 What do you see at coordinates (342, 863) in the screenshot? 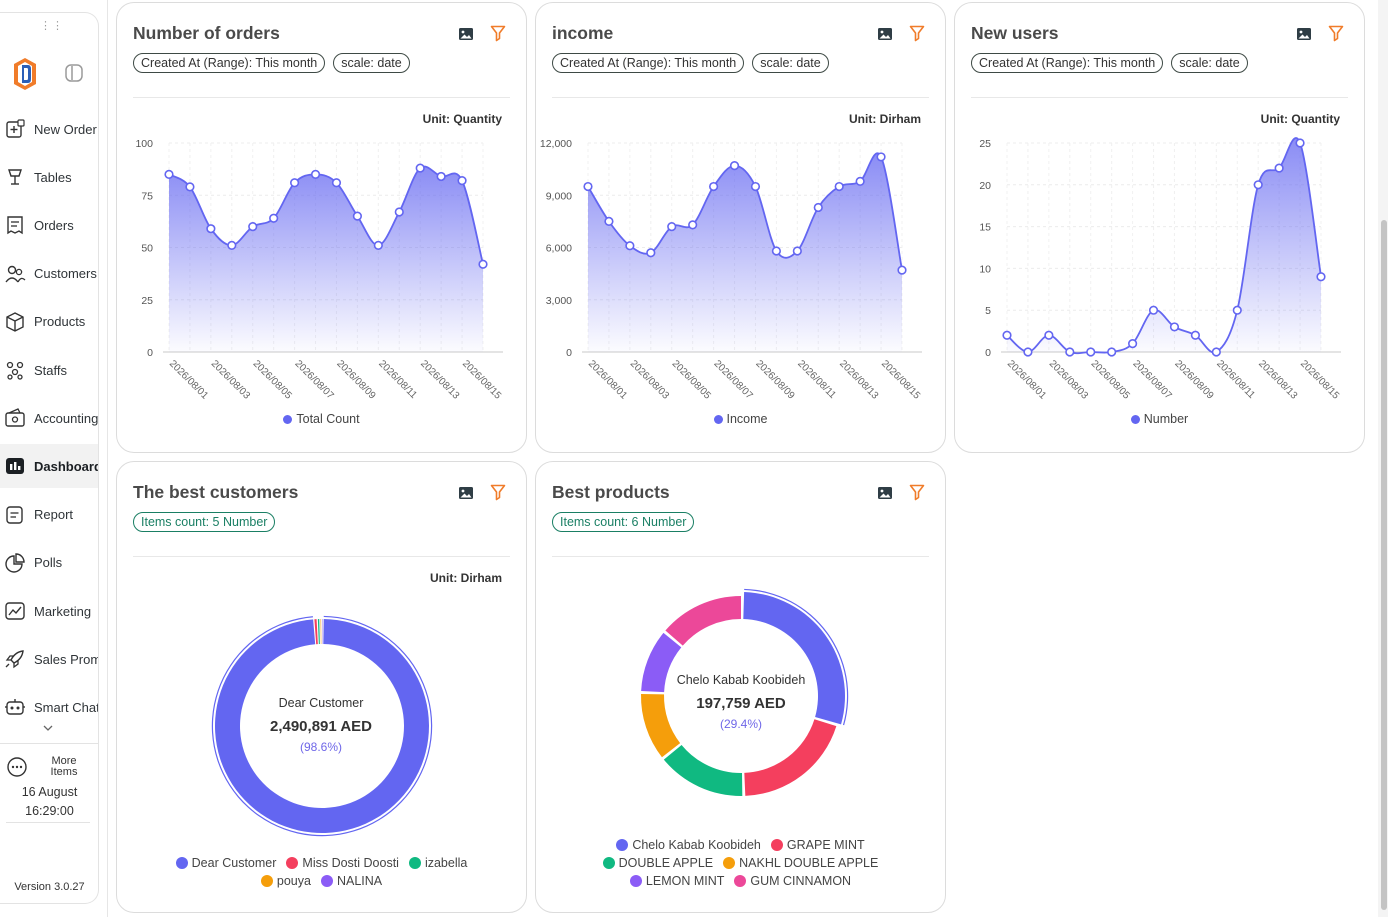
I see `legend-item: Miss Dosti Doosti` at bounding box center [342, 863].